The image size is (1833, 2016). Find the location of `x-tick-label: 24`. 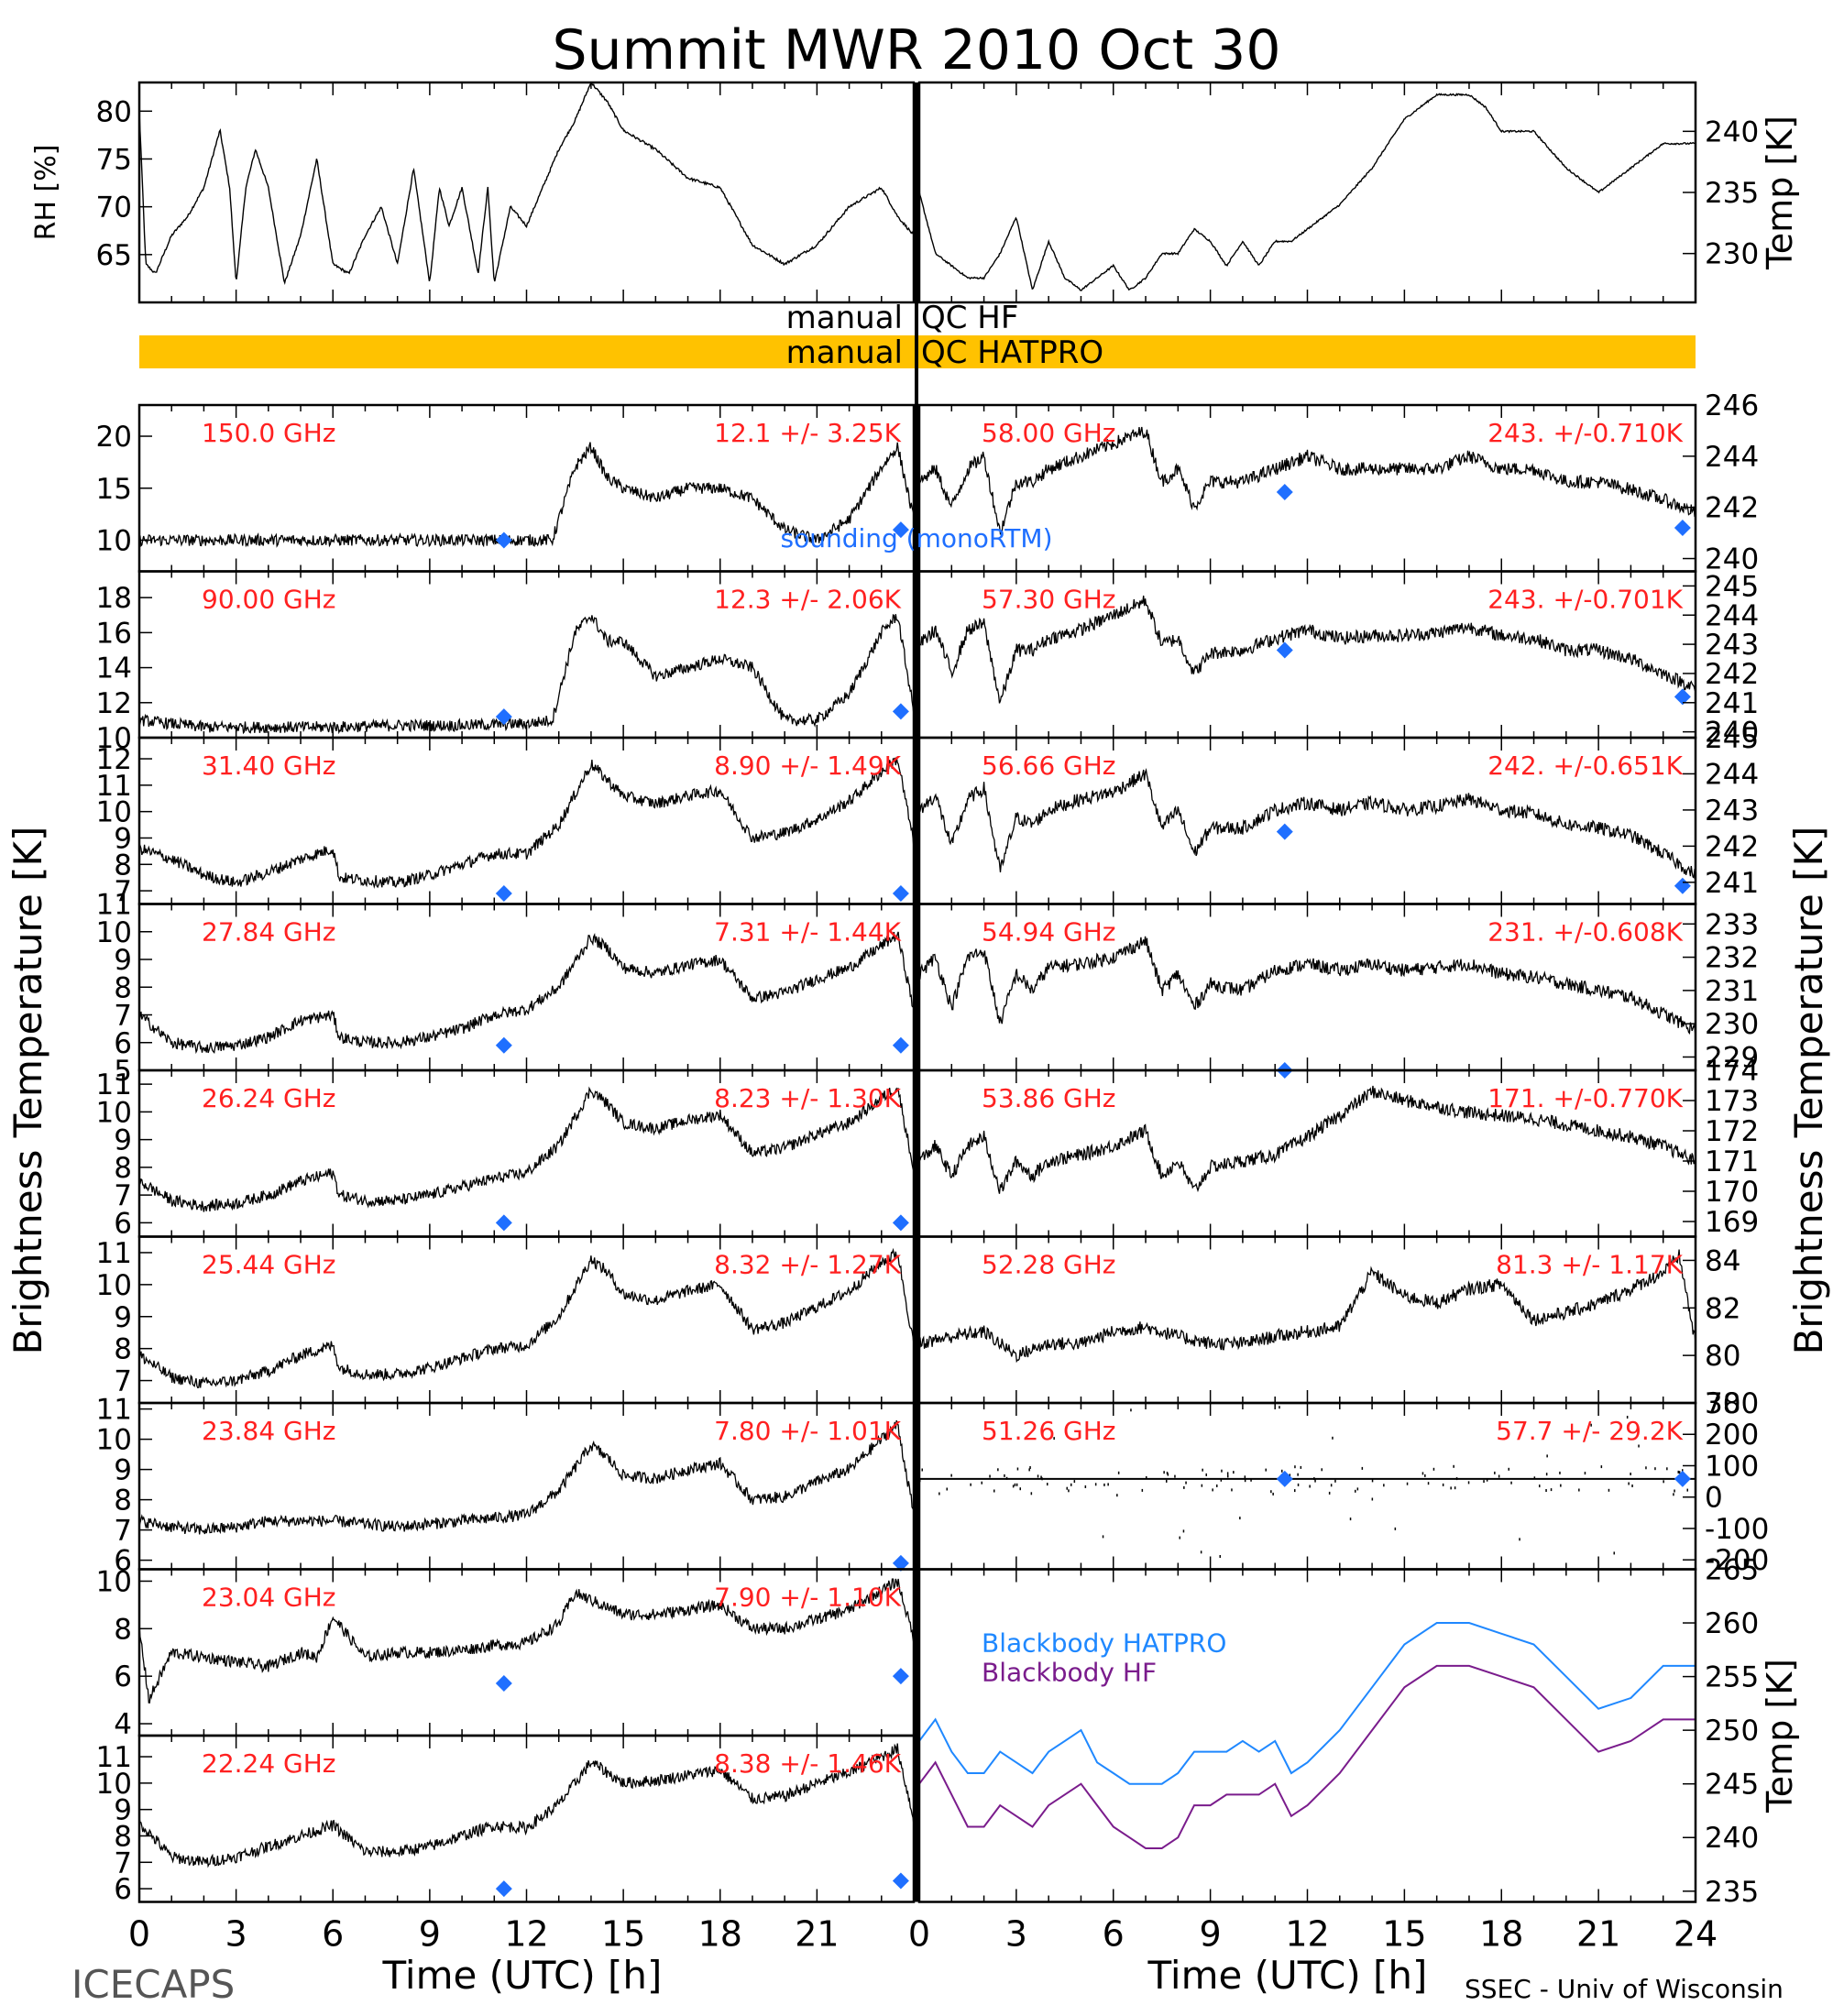

x-tick-label: 24 is located at coordinates (1696, 1934).